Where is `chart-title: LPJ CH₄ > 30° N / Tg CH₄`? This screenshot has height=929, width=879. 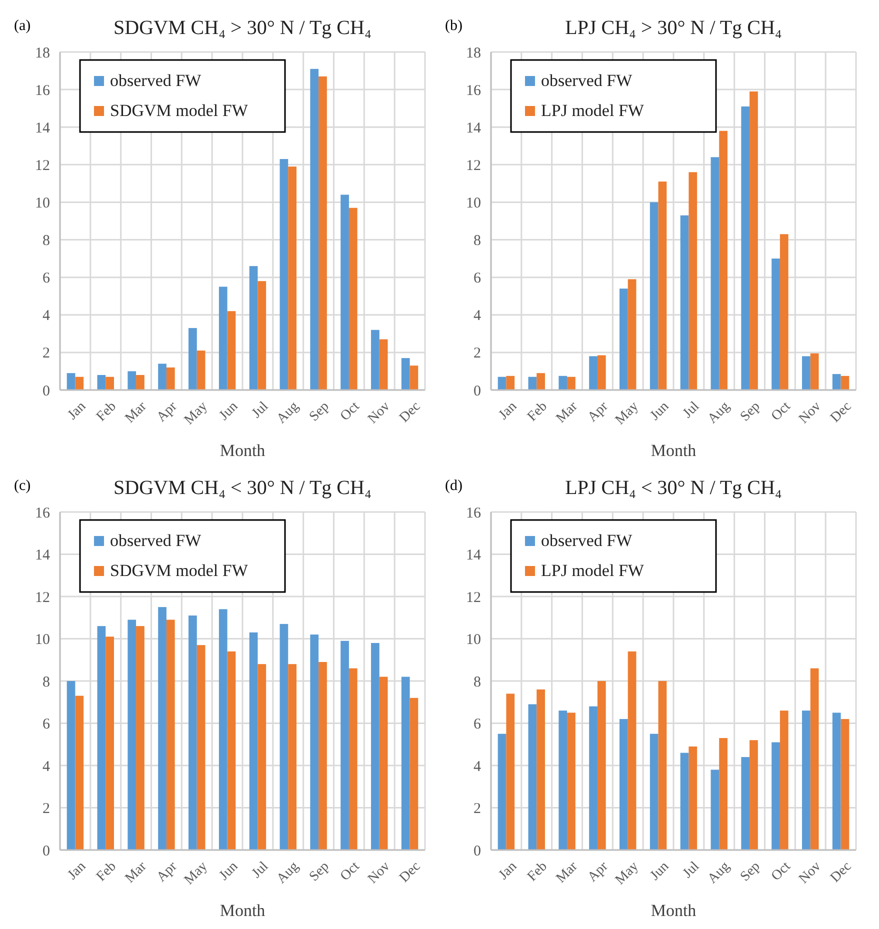 chart-title: LPJ CH₄ > 30° N / Tg CH₄ is located at coordinates (673, 28).